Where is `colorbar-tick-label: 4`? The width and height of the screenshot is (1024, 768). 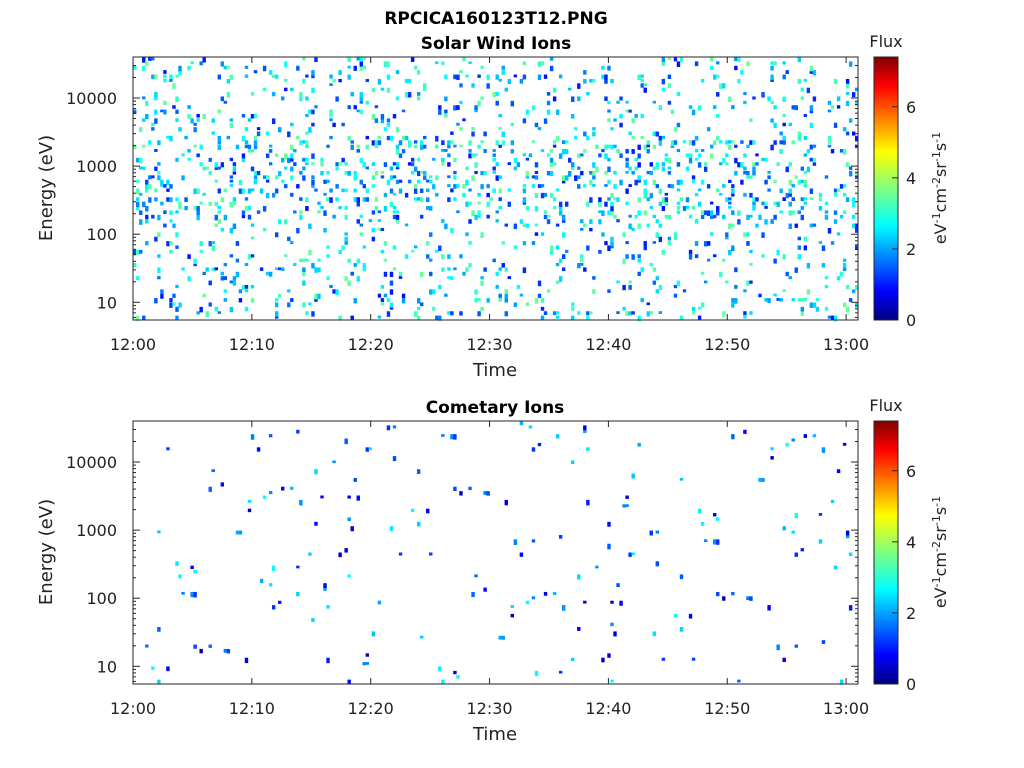 colorbar-tick-label: 4 is located at coordinates (911, 178).